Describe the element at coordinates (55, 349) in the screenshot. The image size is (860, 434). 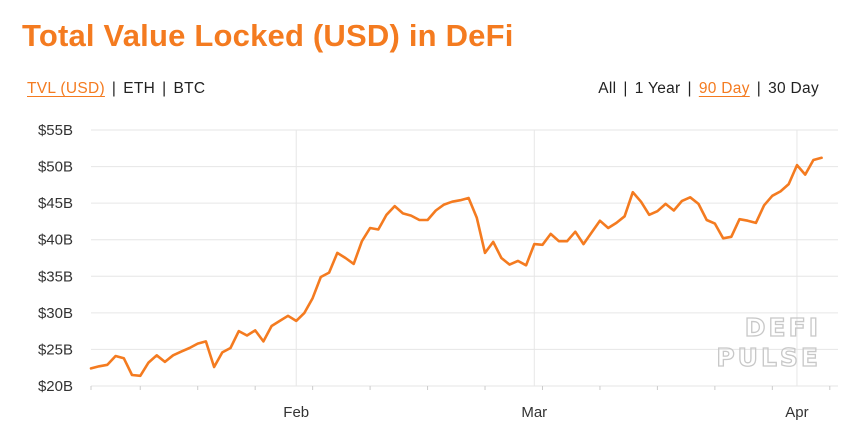
I see `y-tick-label: $25B` at that location.